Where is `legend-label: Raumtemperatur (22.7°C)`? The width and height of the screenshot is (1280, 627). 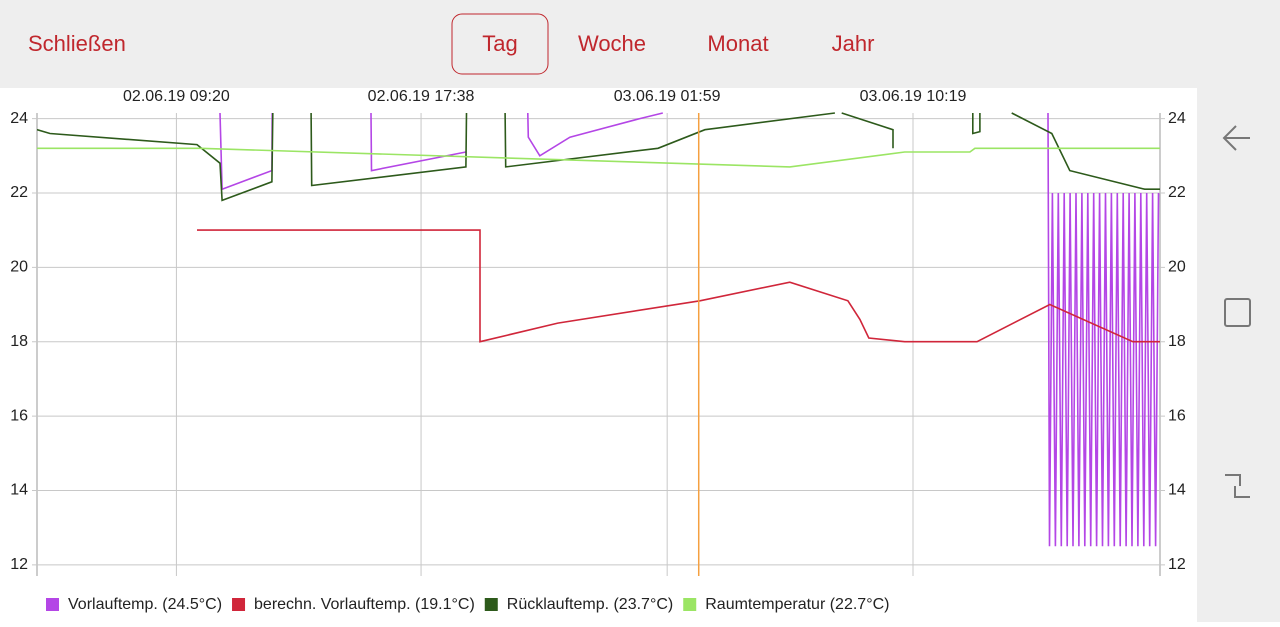
legend-label: Raumtemperatur (22.7°C) is located at coordinates (797, 604).